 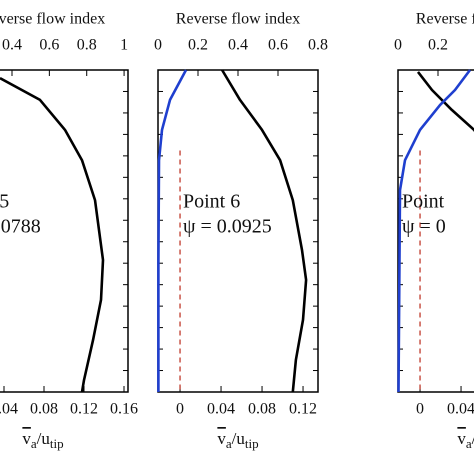 I want to click on top-tick-label: 1, so click(x=124, y=45).